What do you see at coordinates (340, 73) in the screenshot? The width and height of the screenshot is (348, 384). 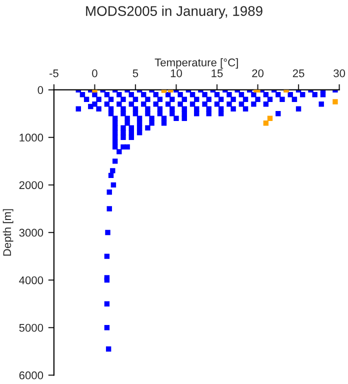 I see `x-tick-label: 30` at bounding box center [340, 73].